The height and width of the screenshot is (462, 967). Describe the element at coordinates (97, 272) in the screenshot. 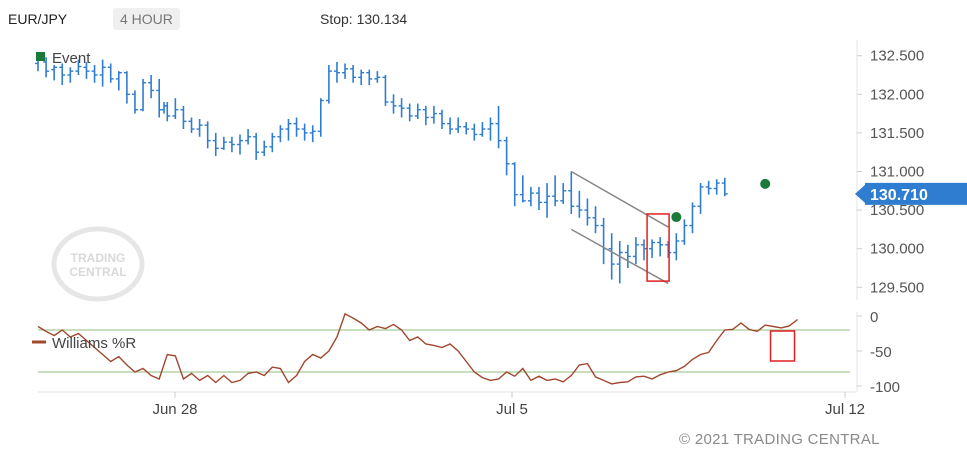

I see `watermark-text: CENTRAL` at that location.